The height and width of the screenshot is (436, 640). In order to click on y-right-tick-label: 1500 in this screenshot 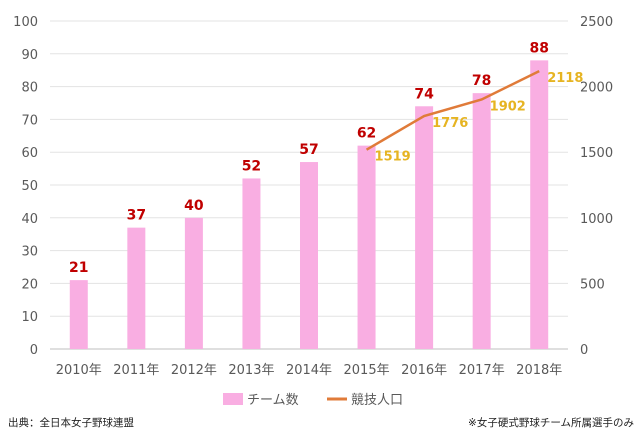, I will do `click(596, 153)`.